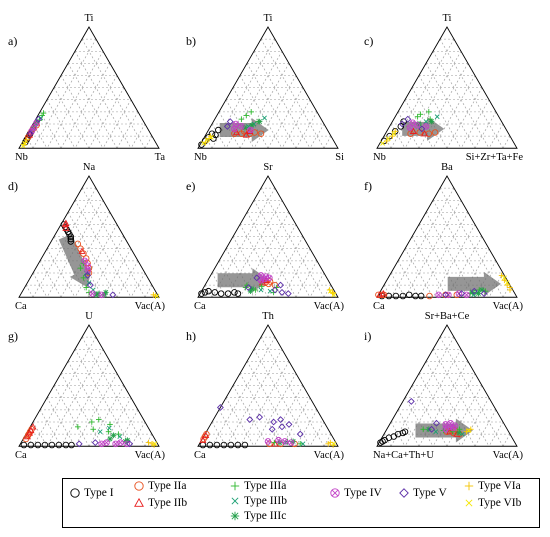 The height and width of the screenshot is (537, 550). What do you see at coordinates (167, 486) in the screenshot?
I see `legend-label: Type IIa` at bounding box center [167, 486].